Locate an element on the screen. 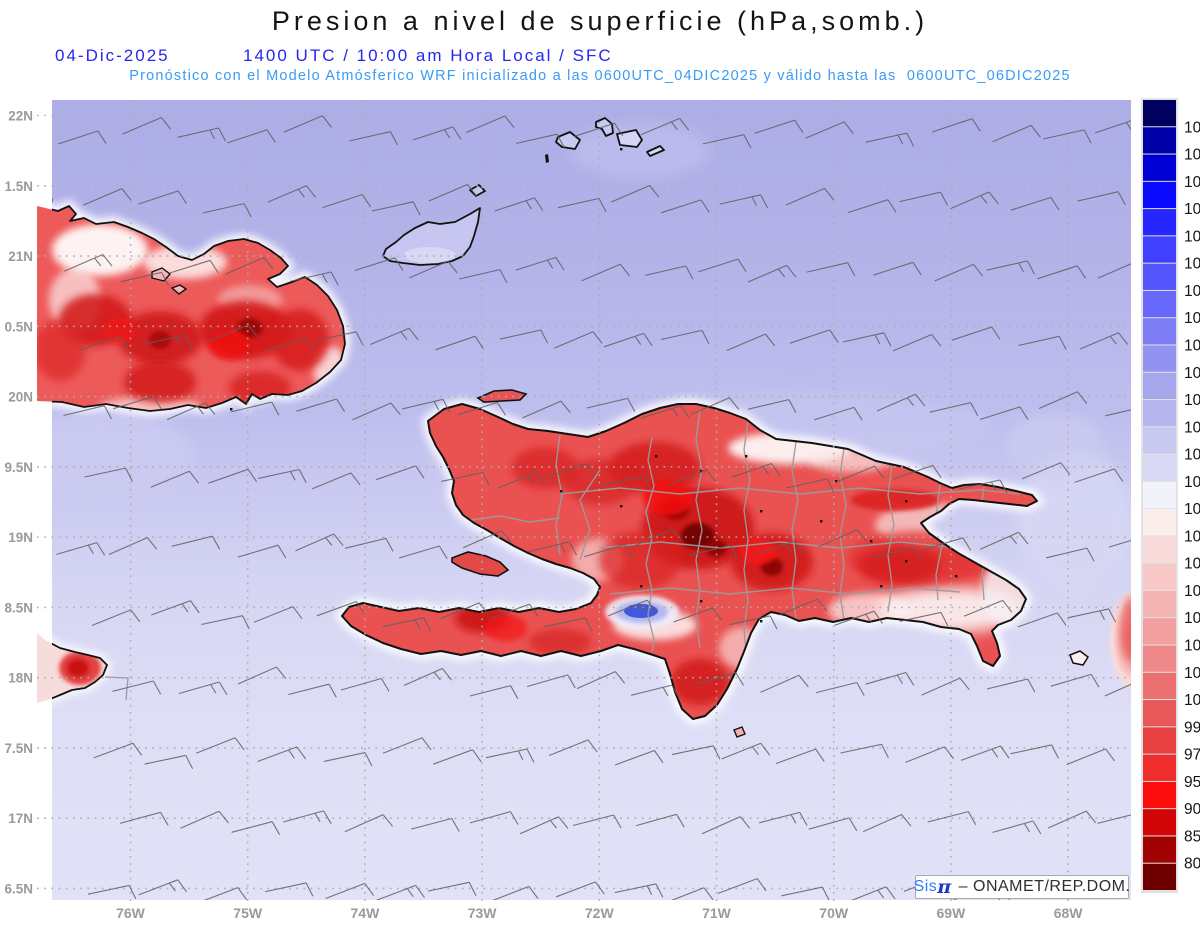  colorbar-label: 990 is located at coordinates (1192, 727).